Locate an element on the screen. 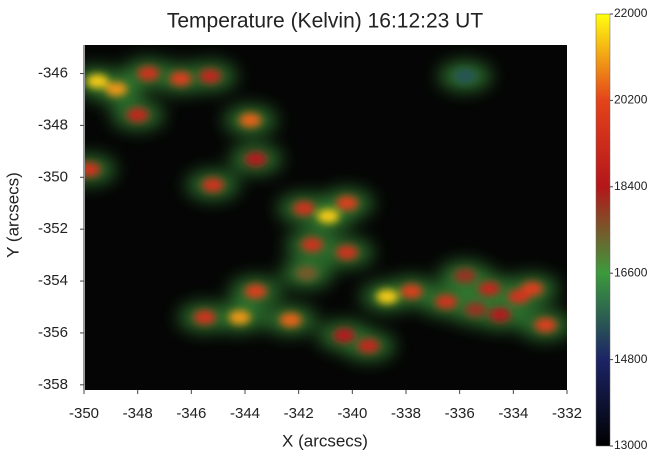 The height and width of the screenshot is (458, 652). x-tick-label: -338 is located at coordinates (406, 413).